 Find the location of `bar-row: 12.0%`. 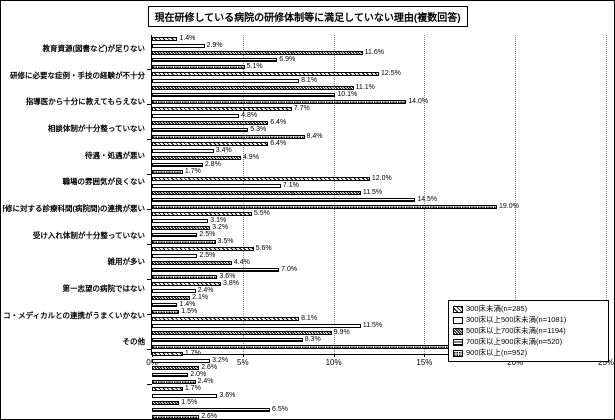

bar-row: 12.0% is located at coordinates (379, 178).